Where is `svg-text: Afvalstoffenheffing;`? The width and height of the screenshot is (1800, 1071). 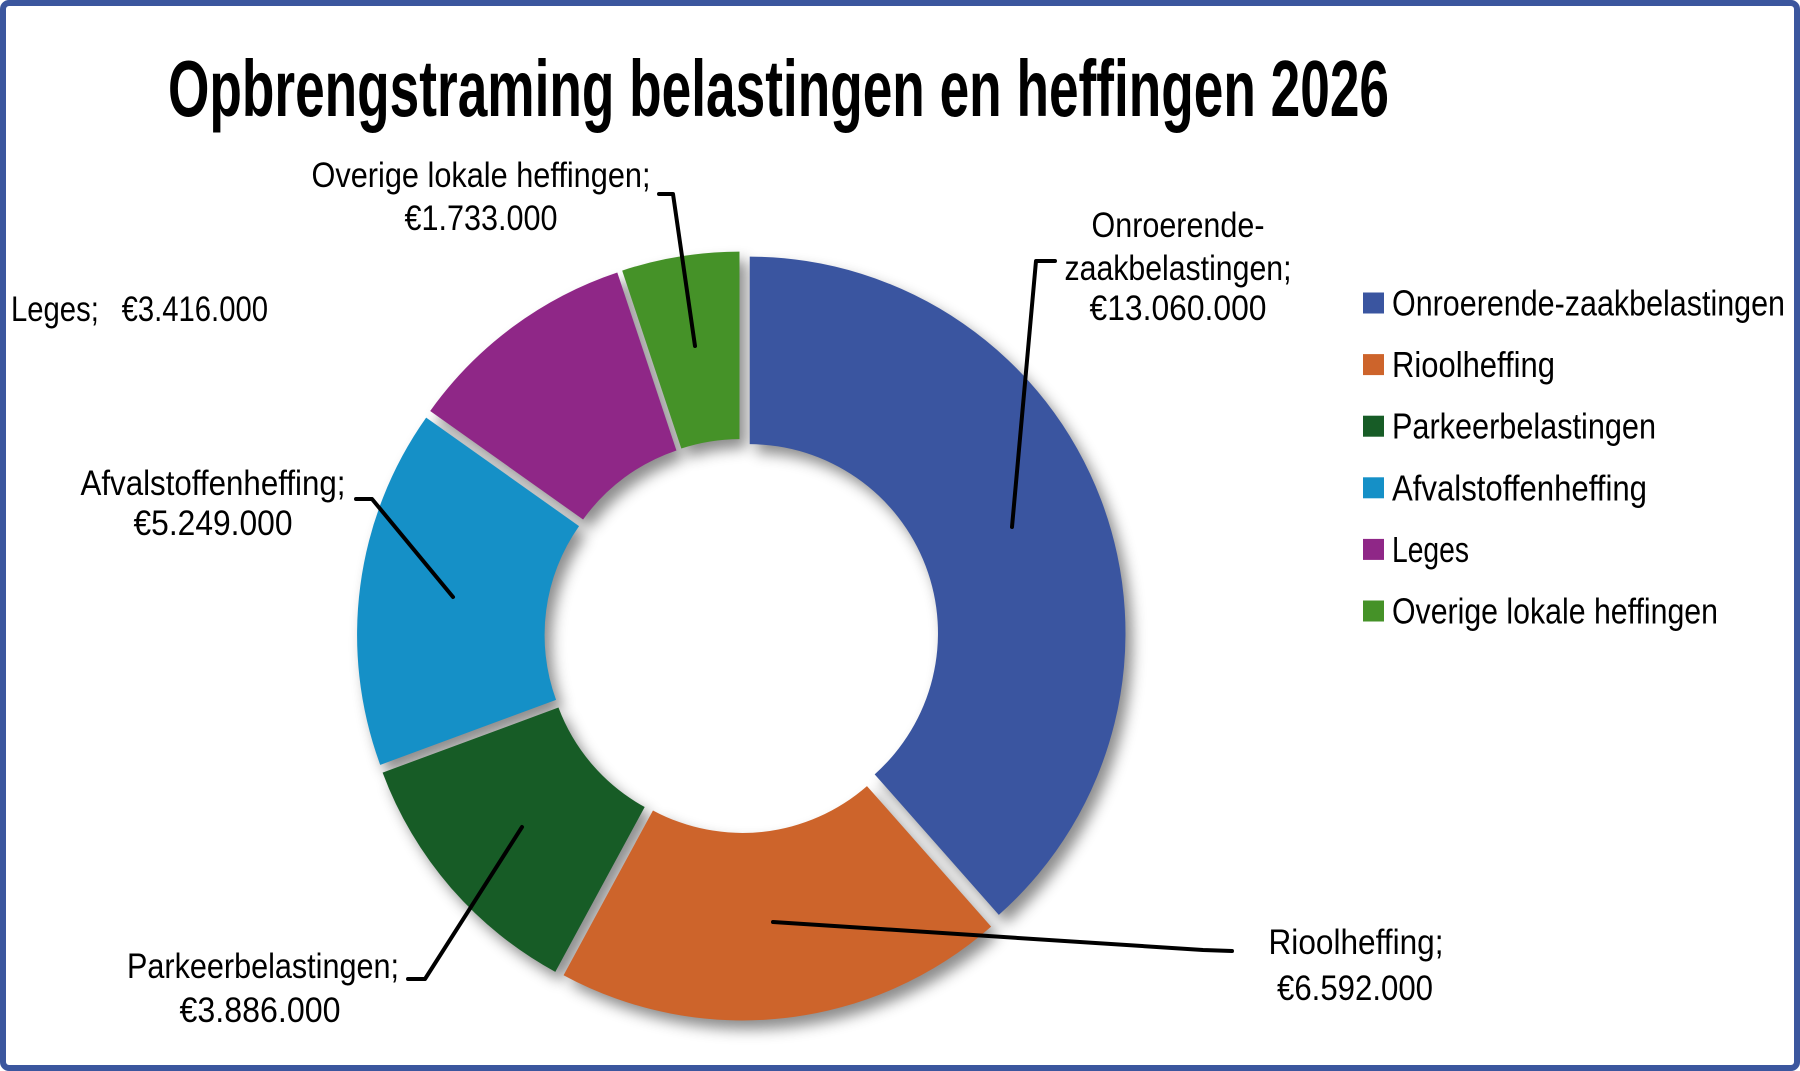 svg-text: Afvalstoffenheffing; is located at coordinates (213, 483).